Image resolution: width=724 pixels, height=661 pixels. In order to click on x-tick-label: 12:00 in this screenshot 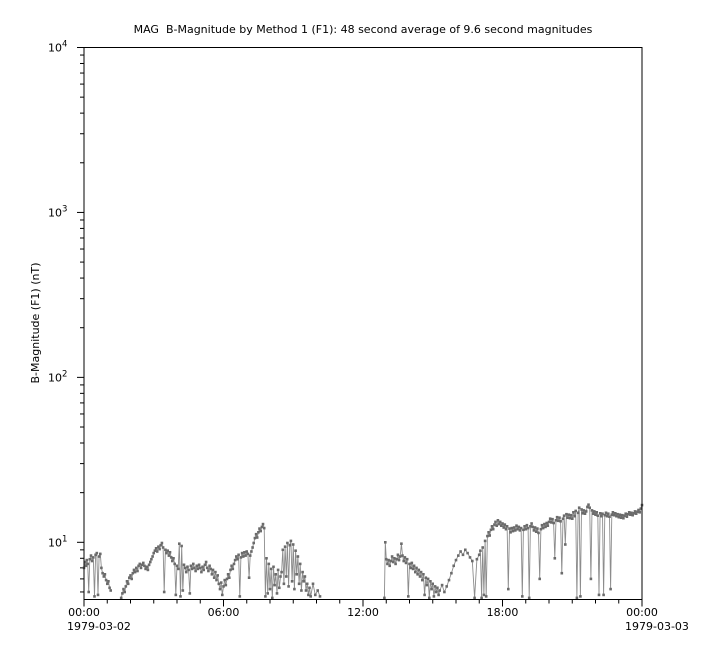, I will do `click(363, 612)`.